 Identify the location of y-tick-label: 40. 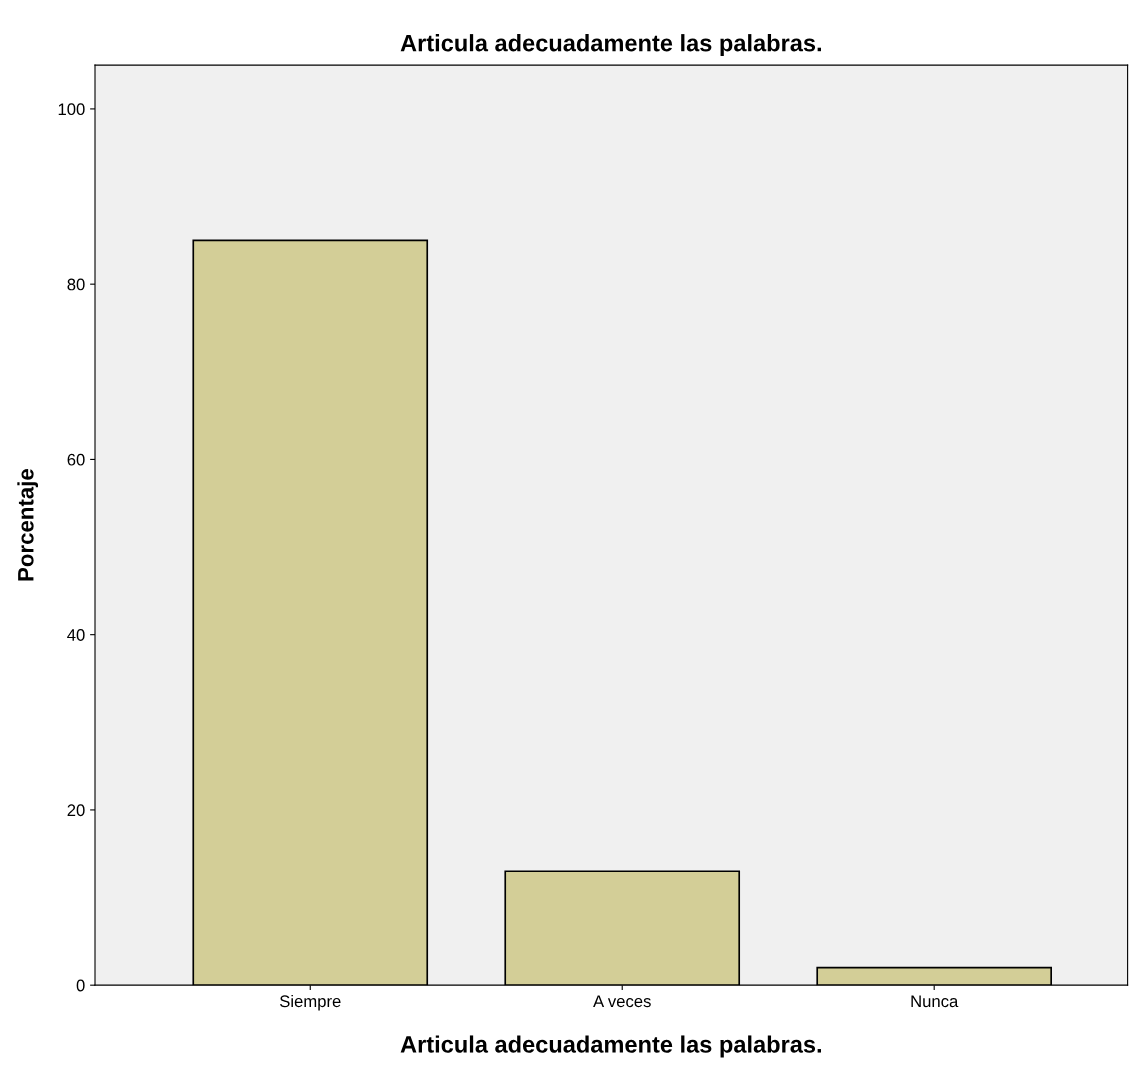
(76, 635).